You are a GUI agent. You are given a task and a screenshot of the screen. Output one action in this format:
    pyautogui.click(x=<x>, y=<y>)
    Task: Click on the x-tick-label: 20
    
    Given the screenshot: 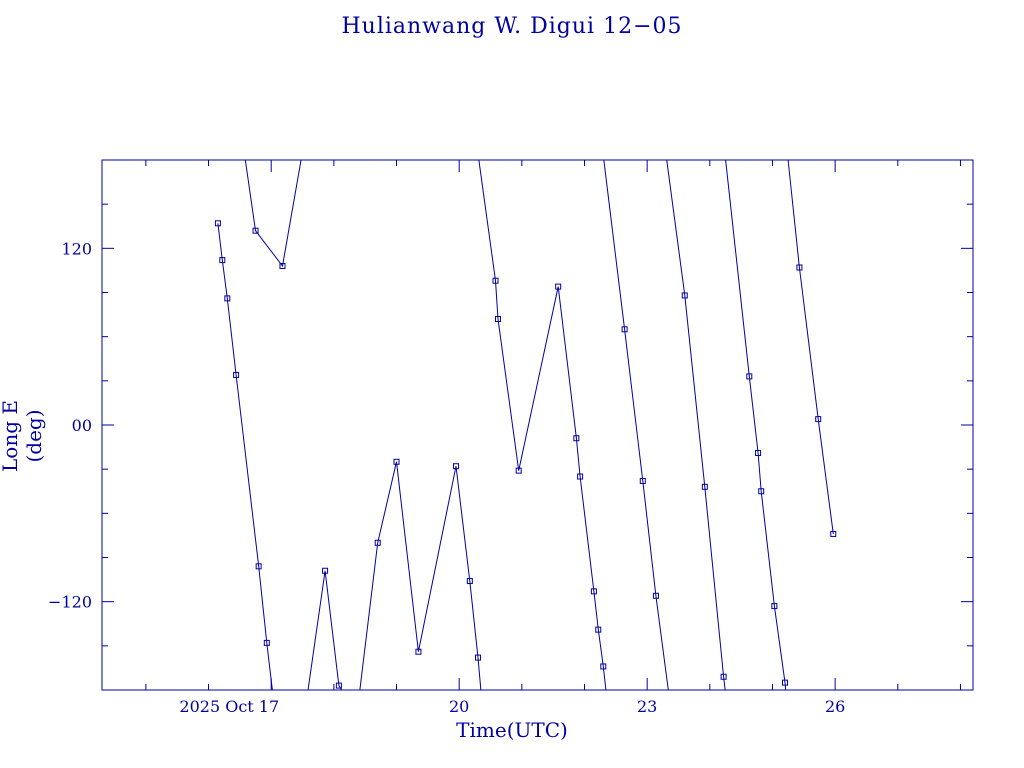 What is the action you would take?
    pyautogui.click(x=459, y=706)
    